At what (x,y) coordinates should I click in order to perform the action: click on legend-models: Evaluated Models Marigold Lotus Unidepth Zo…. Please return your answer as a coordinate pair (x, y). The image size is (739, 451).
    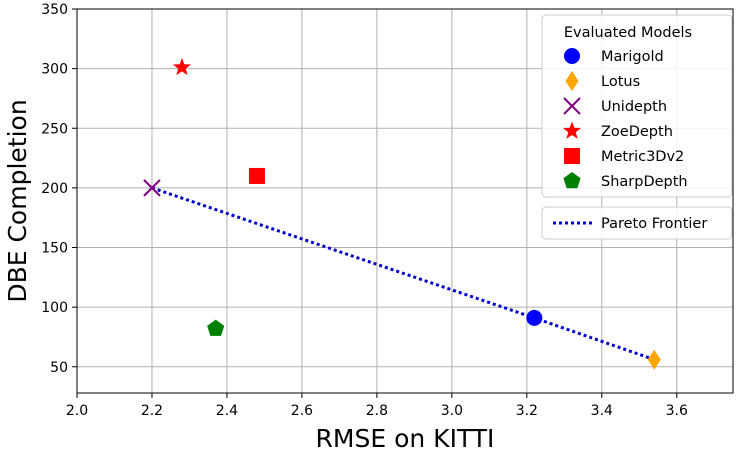
    Looking at the image, I should click on (637, 106).